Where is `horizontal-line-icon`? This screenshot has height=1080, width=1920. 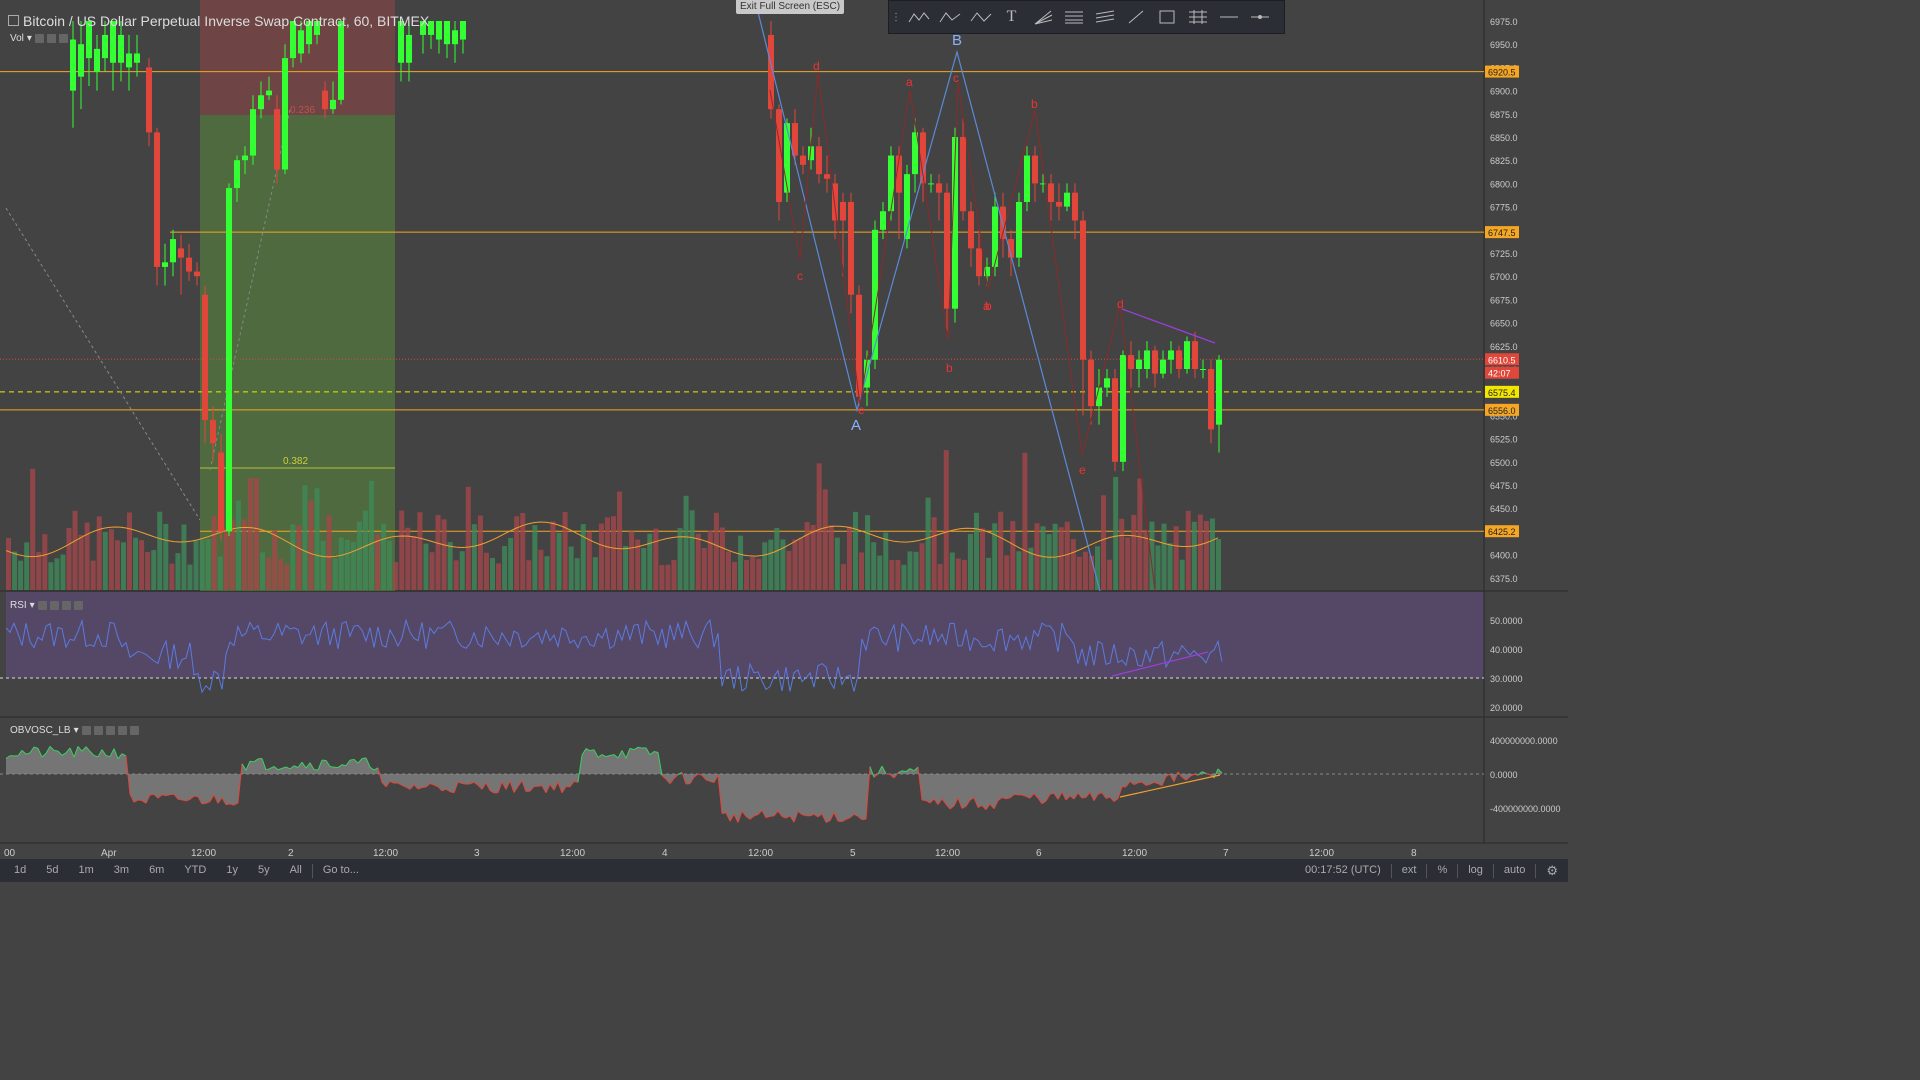
horizontal-line-icon is located at coordinates (1228, 17).